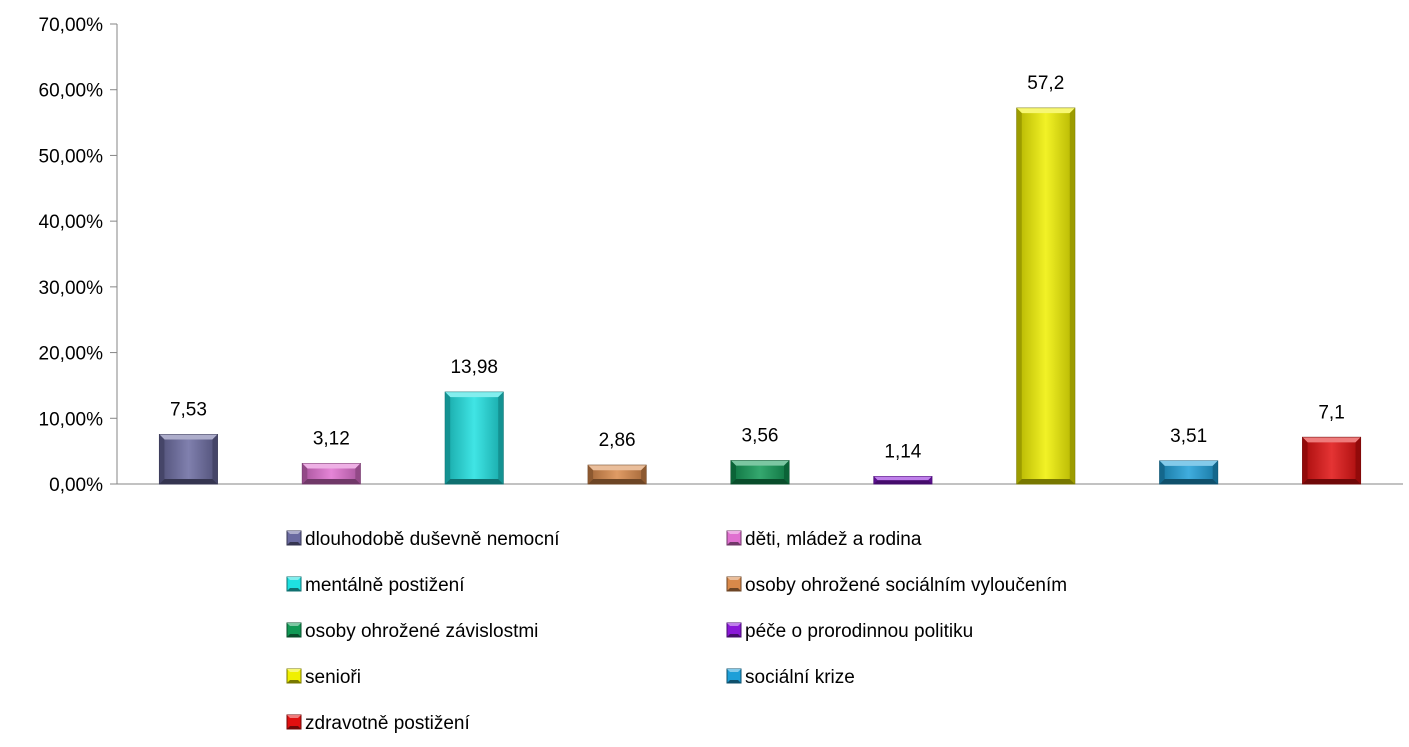 This screenshot has height=747, width=1409. Describe the element at coordinates (1331, 412) in the screenshot. I see `data-label: 7,1` at that location.